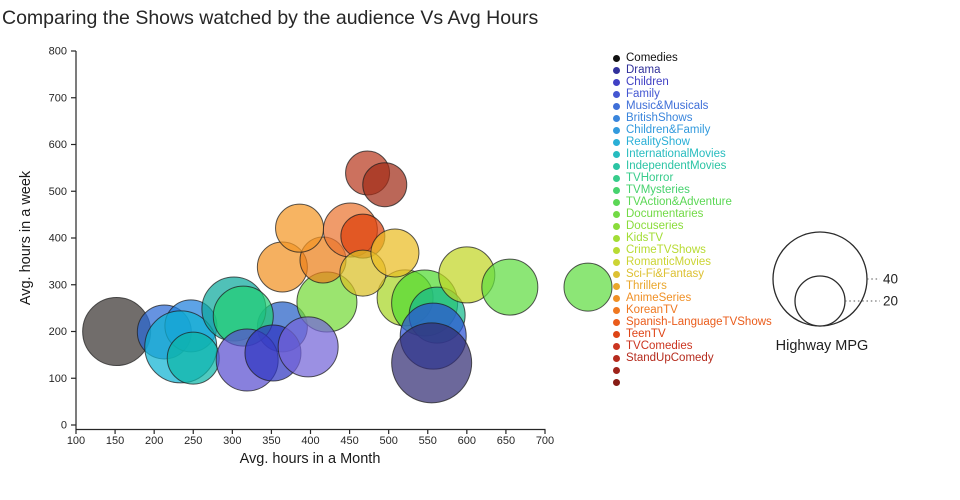  I want to click on legend-item: IndependentMovies, so click(692, 166).